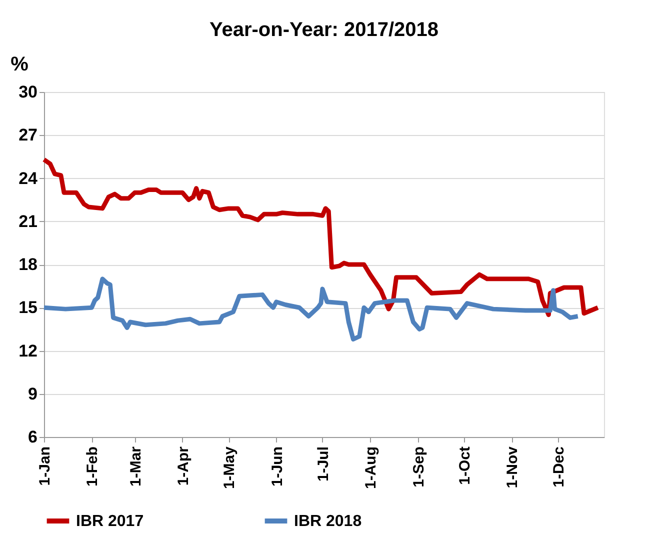 The image size is (647, 552). What do you see at coordinates (93, 466) in the screenshot?
I see `x-tick-label: 1-Feb` at bounding box center [93, 466].